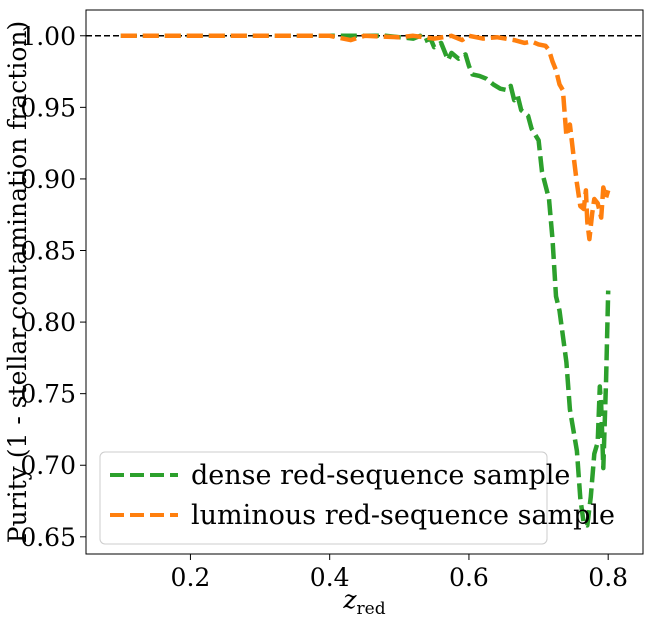 This screenshot has width=654, height=620. Describe the element at coordinates (48, 107) in the screenshot. I see `y-tick-label: 0.95` at that location.